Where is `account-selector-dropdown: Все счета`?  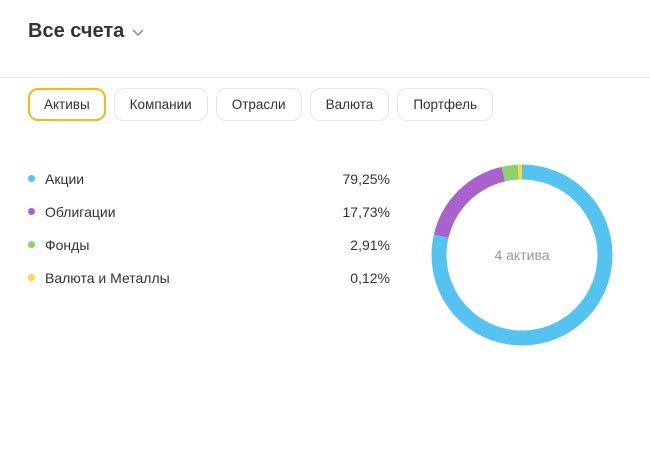 account-selector-dropdown: Все счета is located at coordinates (86, 31).